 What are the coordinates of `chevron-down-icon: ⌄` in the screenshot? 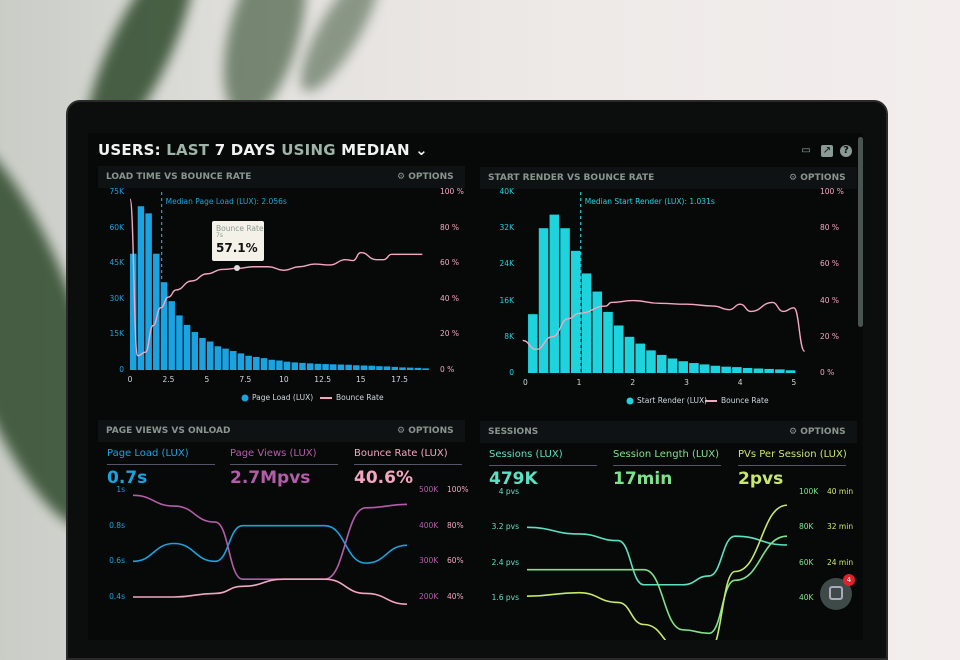 It's located at (421, 150).